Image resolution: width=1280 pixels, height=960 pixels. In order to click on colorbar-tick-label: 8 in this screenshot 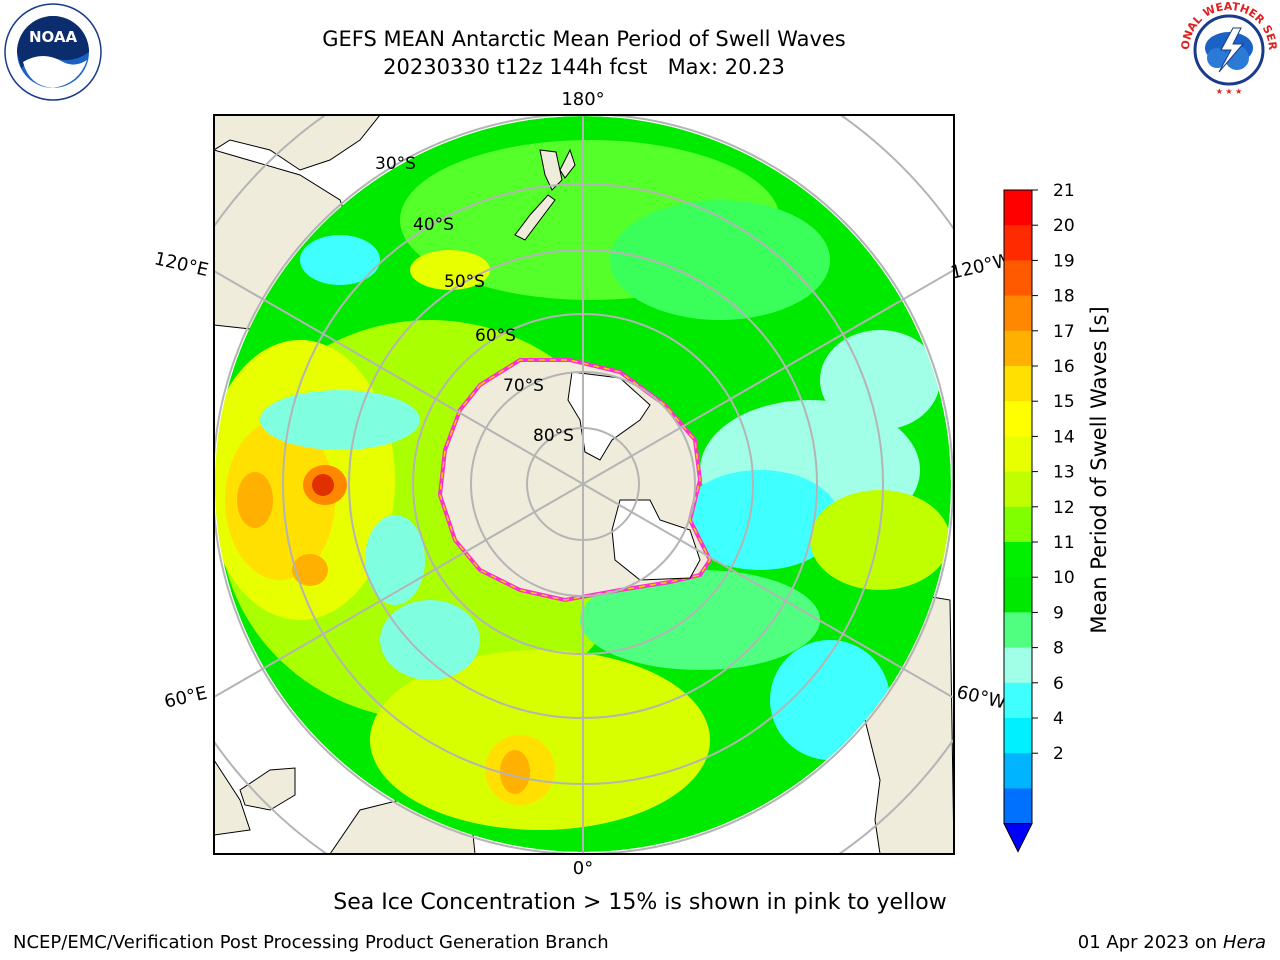, I will do `click(1058, 649)`.